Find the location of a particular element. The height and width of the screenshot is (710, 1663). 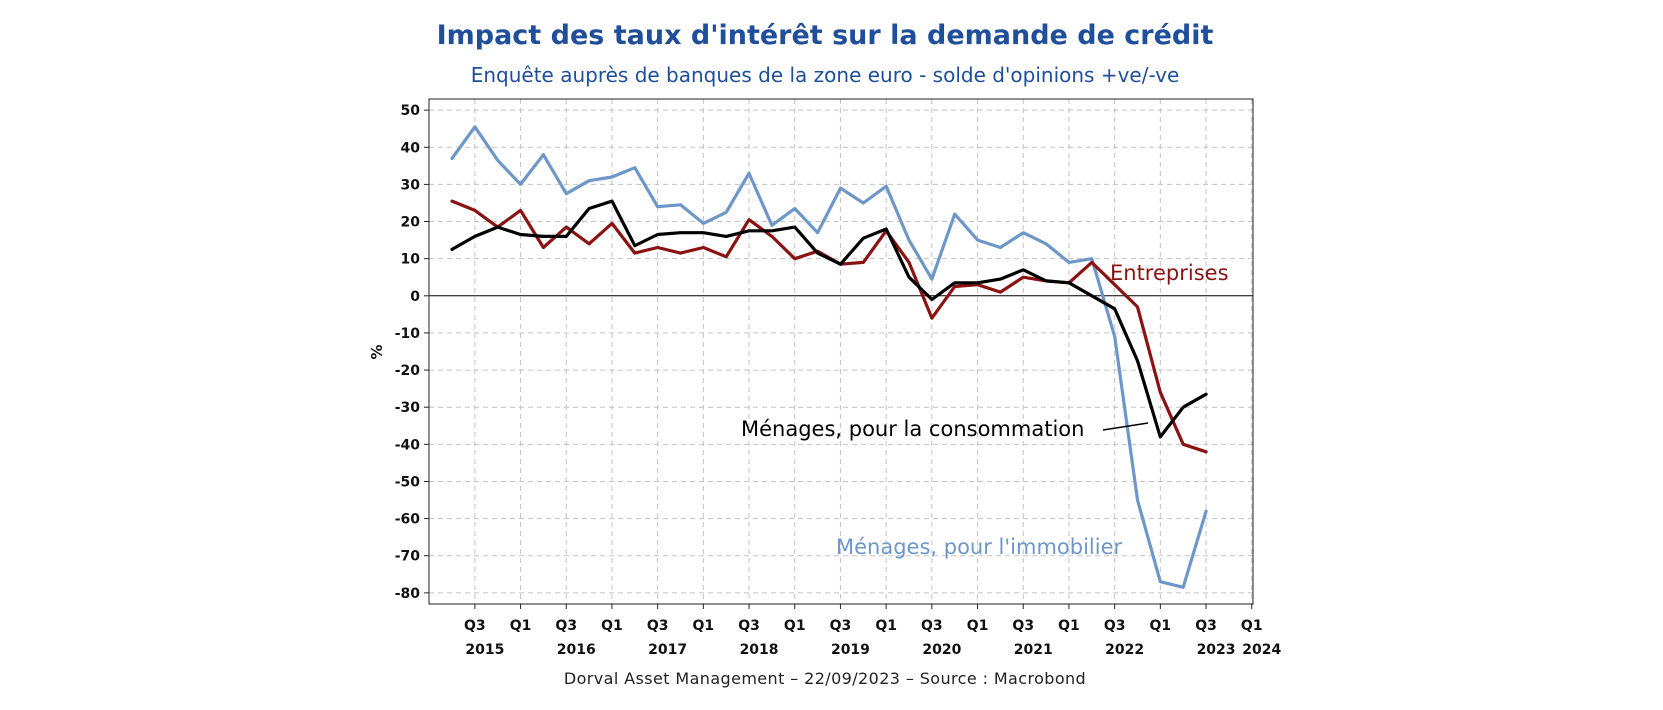

y-tick-label: 30 is located at coordinates (411, 185).